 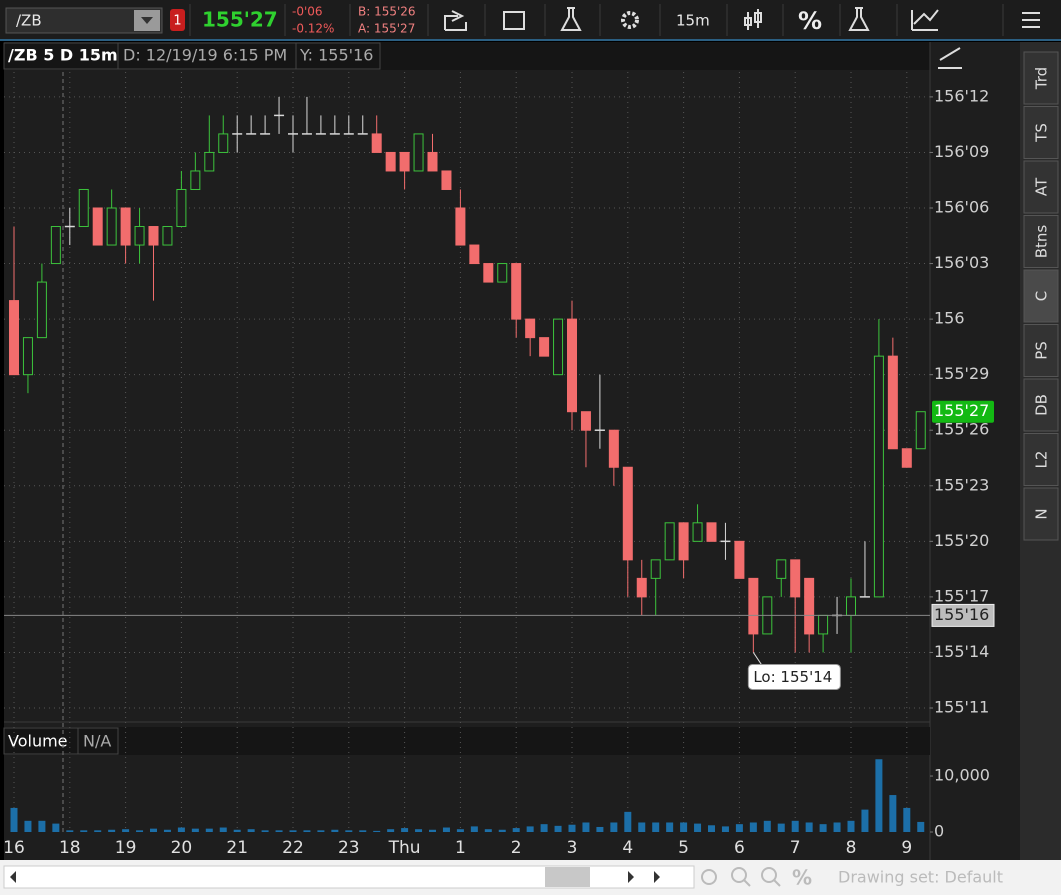 What do you see at coordinates (920, 877) in the screenshot?
I see `drawing-set: Drawing set: Default` at bounding box center [920, 877].